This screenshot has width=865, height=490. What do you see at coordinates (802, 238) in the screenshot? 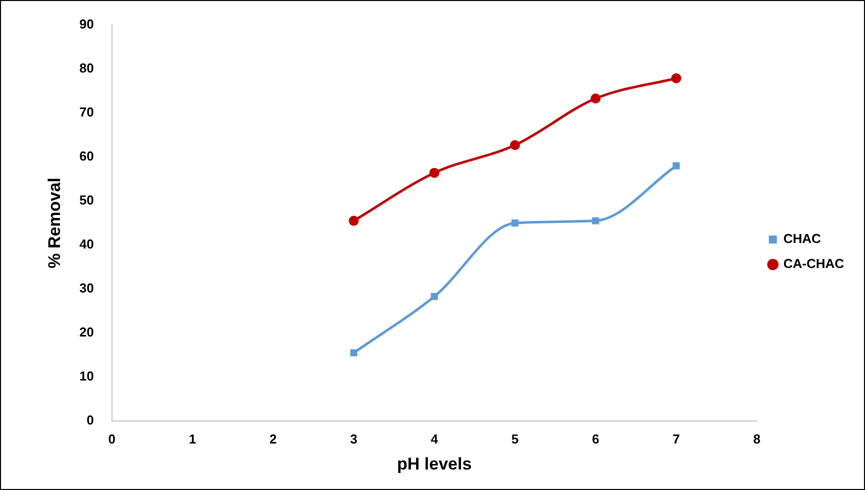
I see `legend-label: CHAC` at bounding box center [802, 238].